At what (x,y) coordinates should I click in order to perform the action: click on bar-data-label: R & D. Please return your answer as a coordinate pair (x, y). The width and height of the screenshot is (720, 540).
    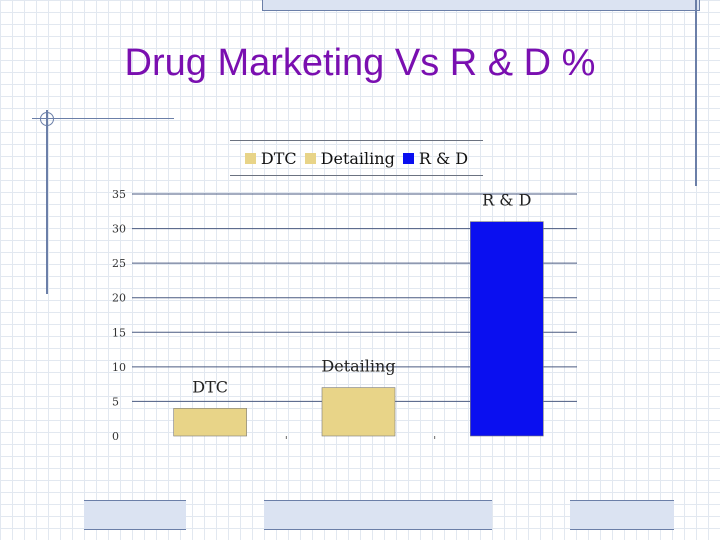
    Looking at the image, I should click on (506, 200).